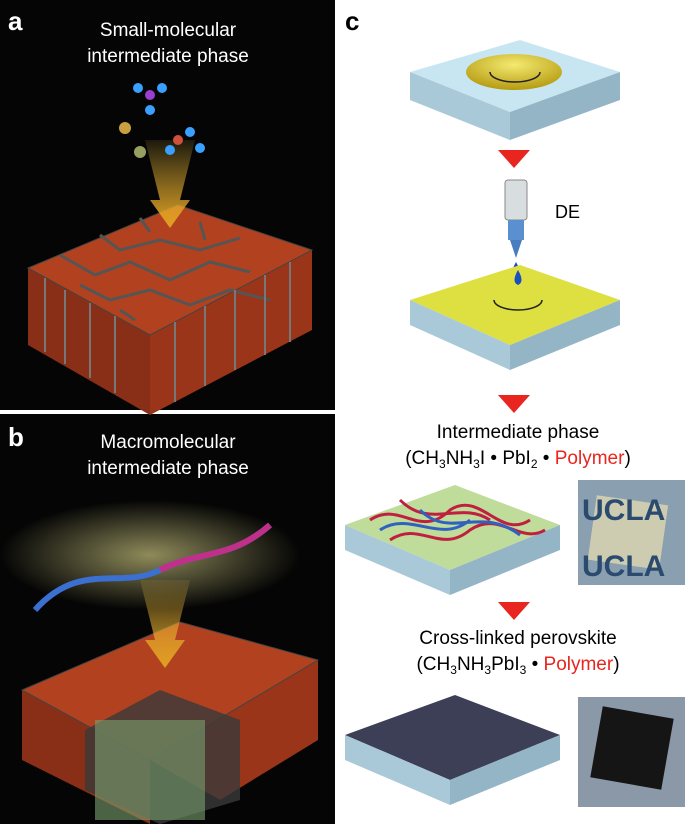 This screenshot has width=685, height=824. What do you see at coordinates (505, 664) in the screenshot?
I see `formula-part: PbI` at bounding box center [505, 664].